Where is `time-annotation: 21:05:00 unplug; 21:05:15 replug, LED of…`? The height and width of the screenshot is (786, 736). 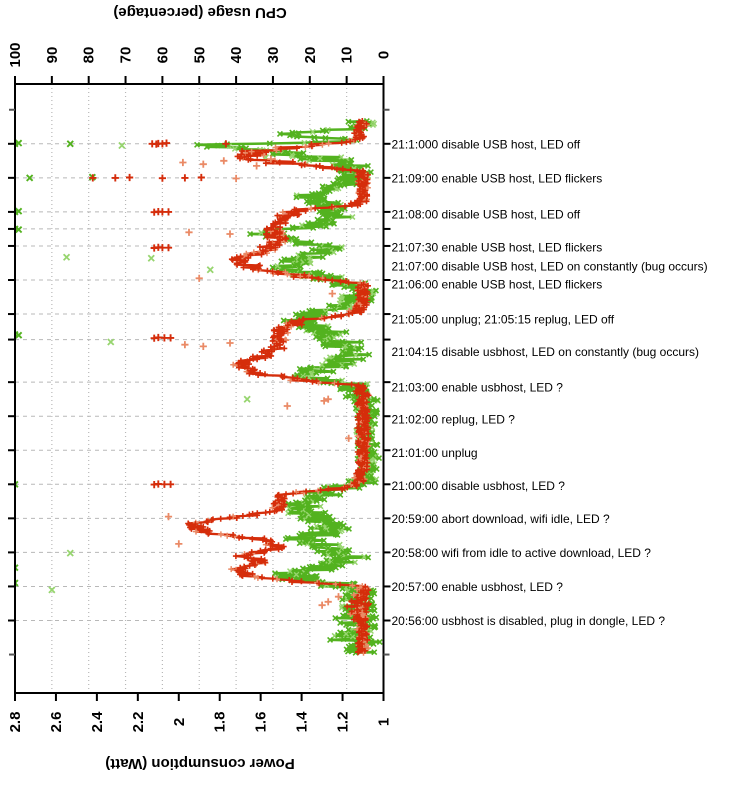 time-annotation: 21:05:00 unplug; 21:05:15 replug, LED of… is located at coordinates (503, 320).